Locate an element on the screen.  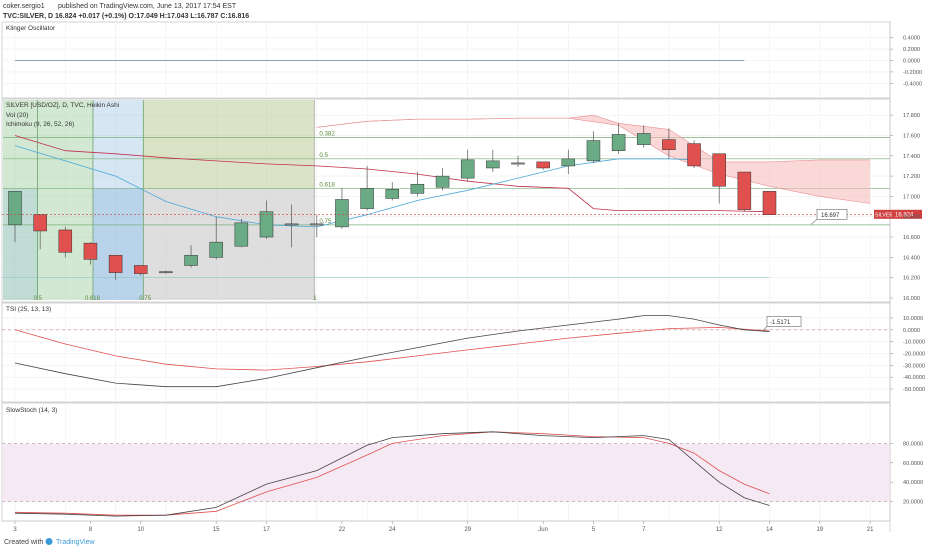
stoch-y-tick-label: 20.0000 is located at coordinates (913, 503).